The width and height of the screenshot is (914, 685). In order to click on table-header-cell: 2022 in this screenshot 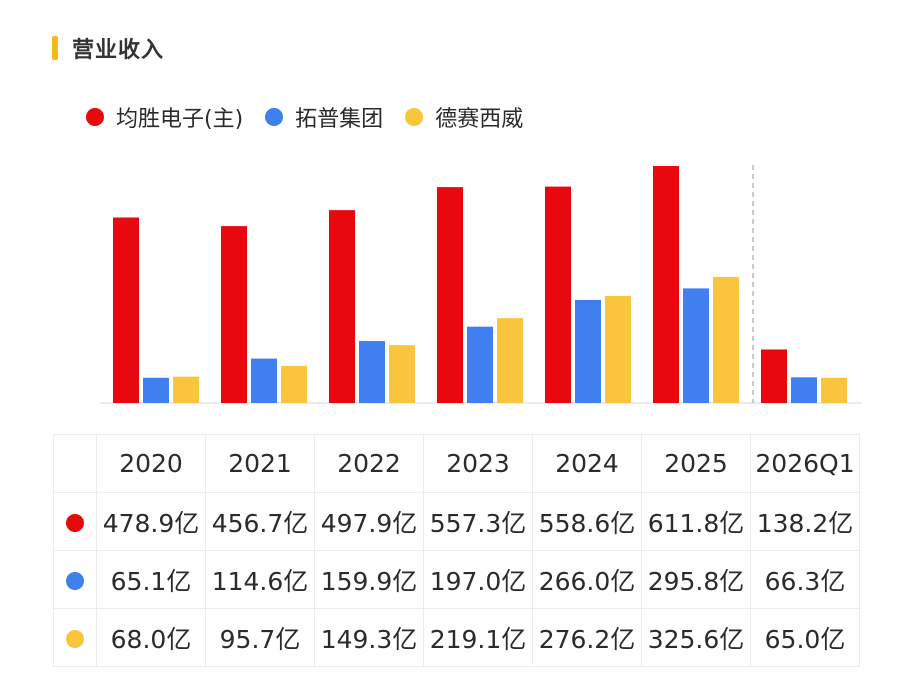, I will do `click(369, 463)`.